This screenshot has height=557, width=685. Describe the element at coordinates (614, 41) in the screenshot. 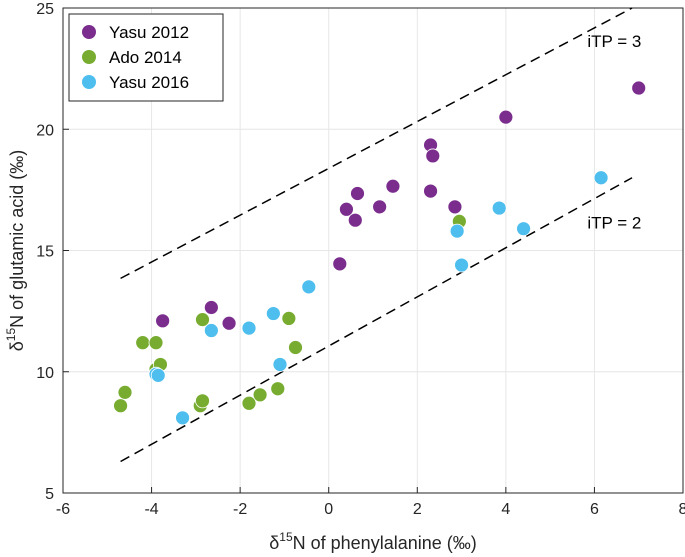

I see `annotation-label: iTP = 3` at that location.